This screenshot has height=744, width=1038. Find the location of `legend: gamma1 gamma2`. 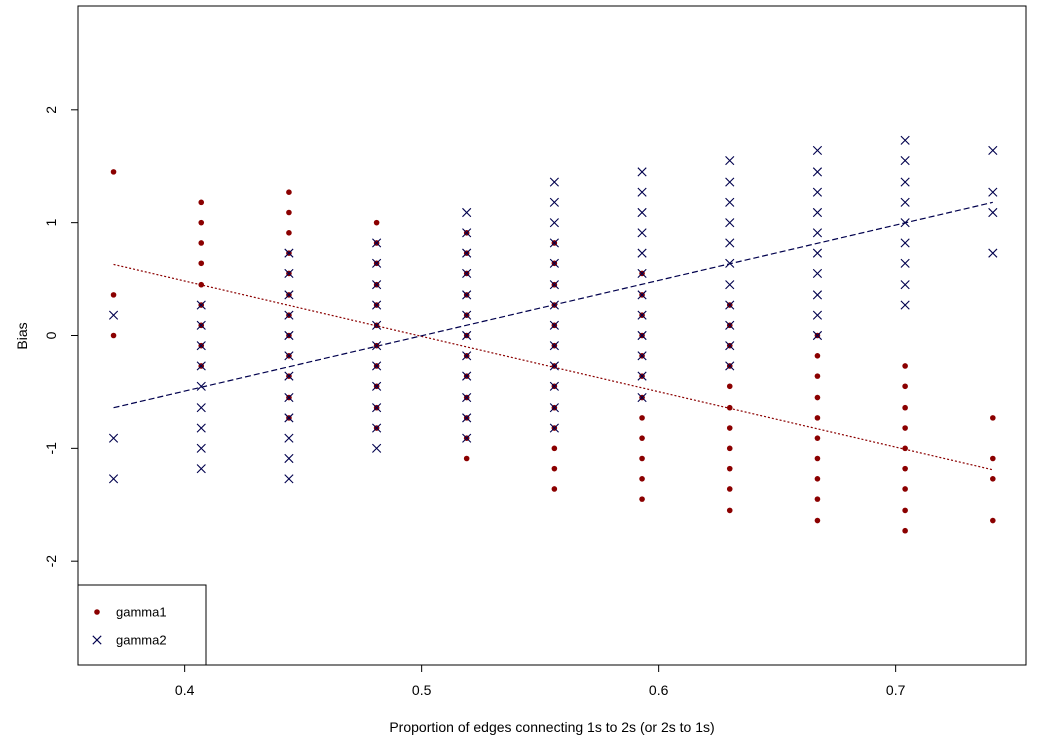

legend: gamma1 gamma2 is located at coordinates (142, 625).